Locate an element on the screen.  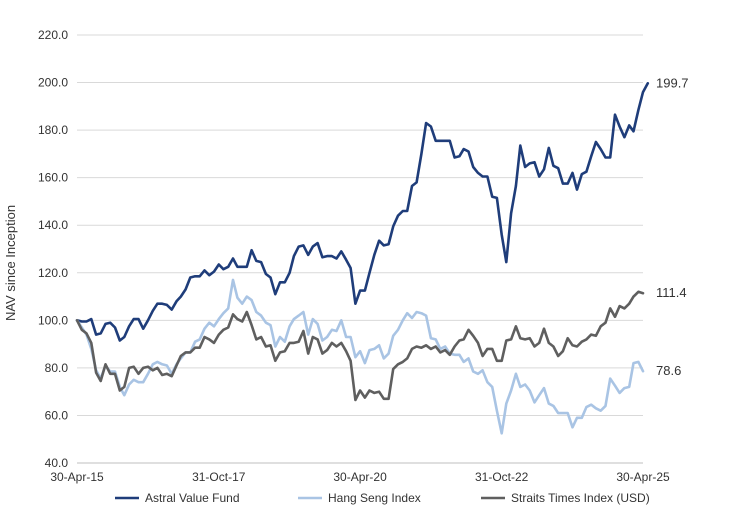
x-tick-label: 31-Oct-17 is located at coordinates (219, 477).